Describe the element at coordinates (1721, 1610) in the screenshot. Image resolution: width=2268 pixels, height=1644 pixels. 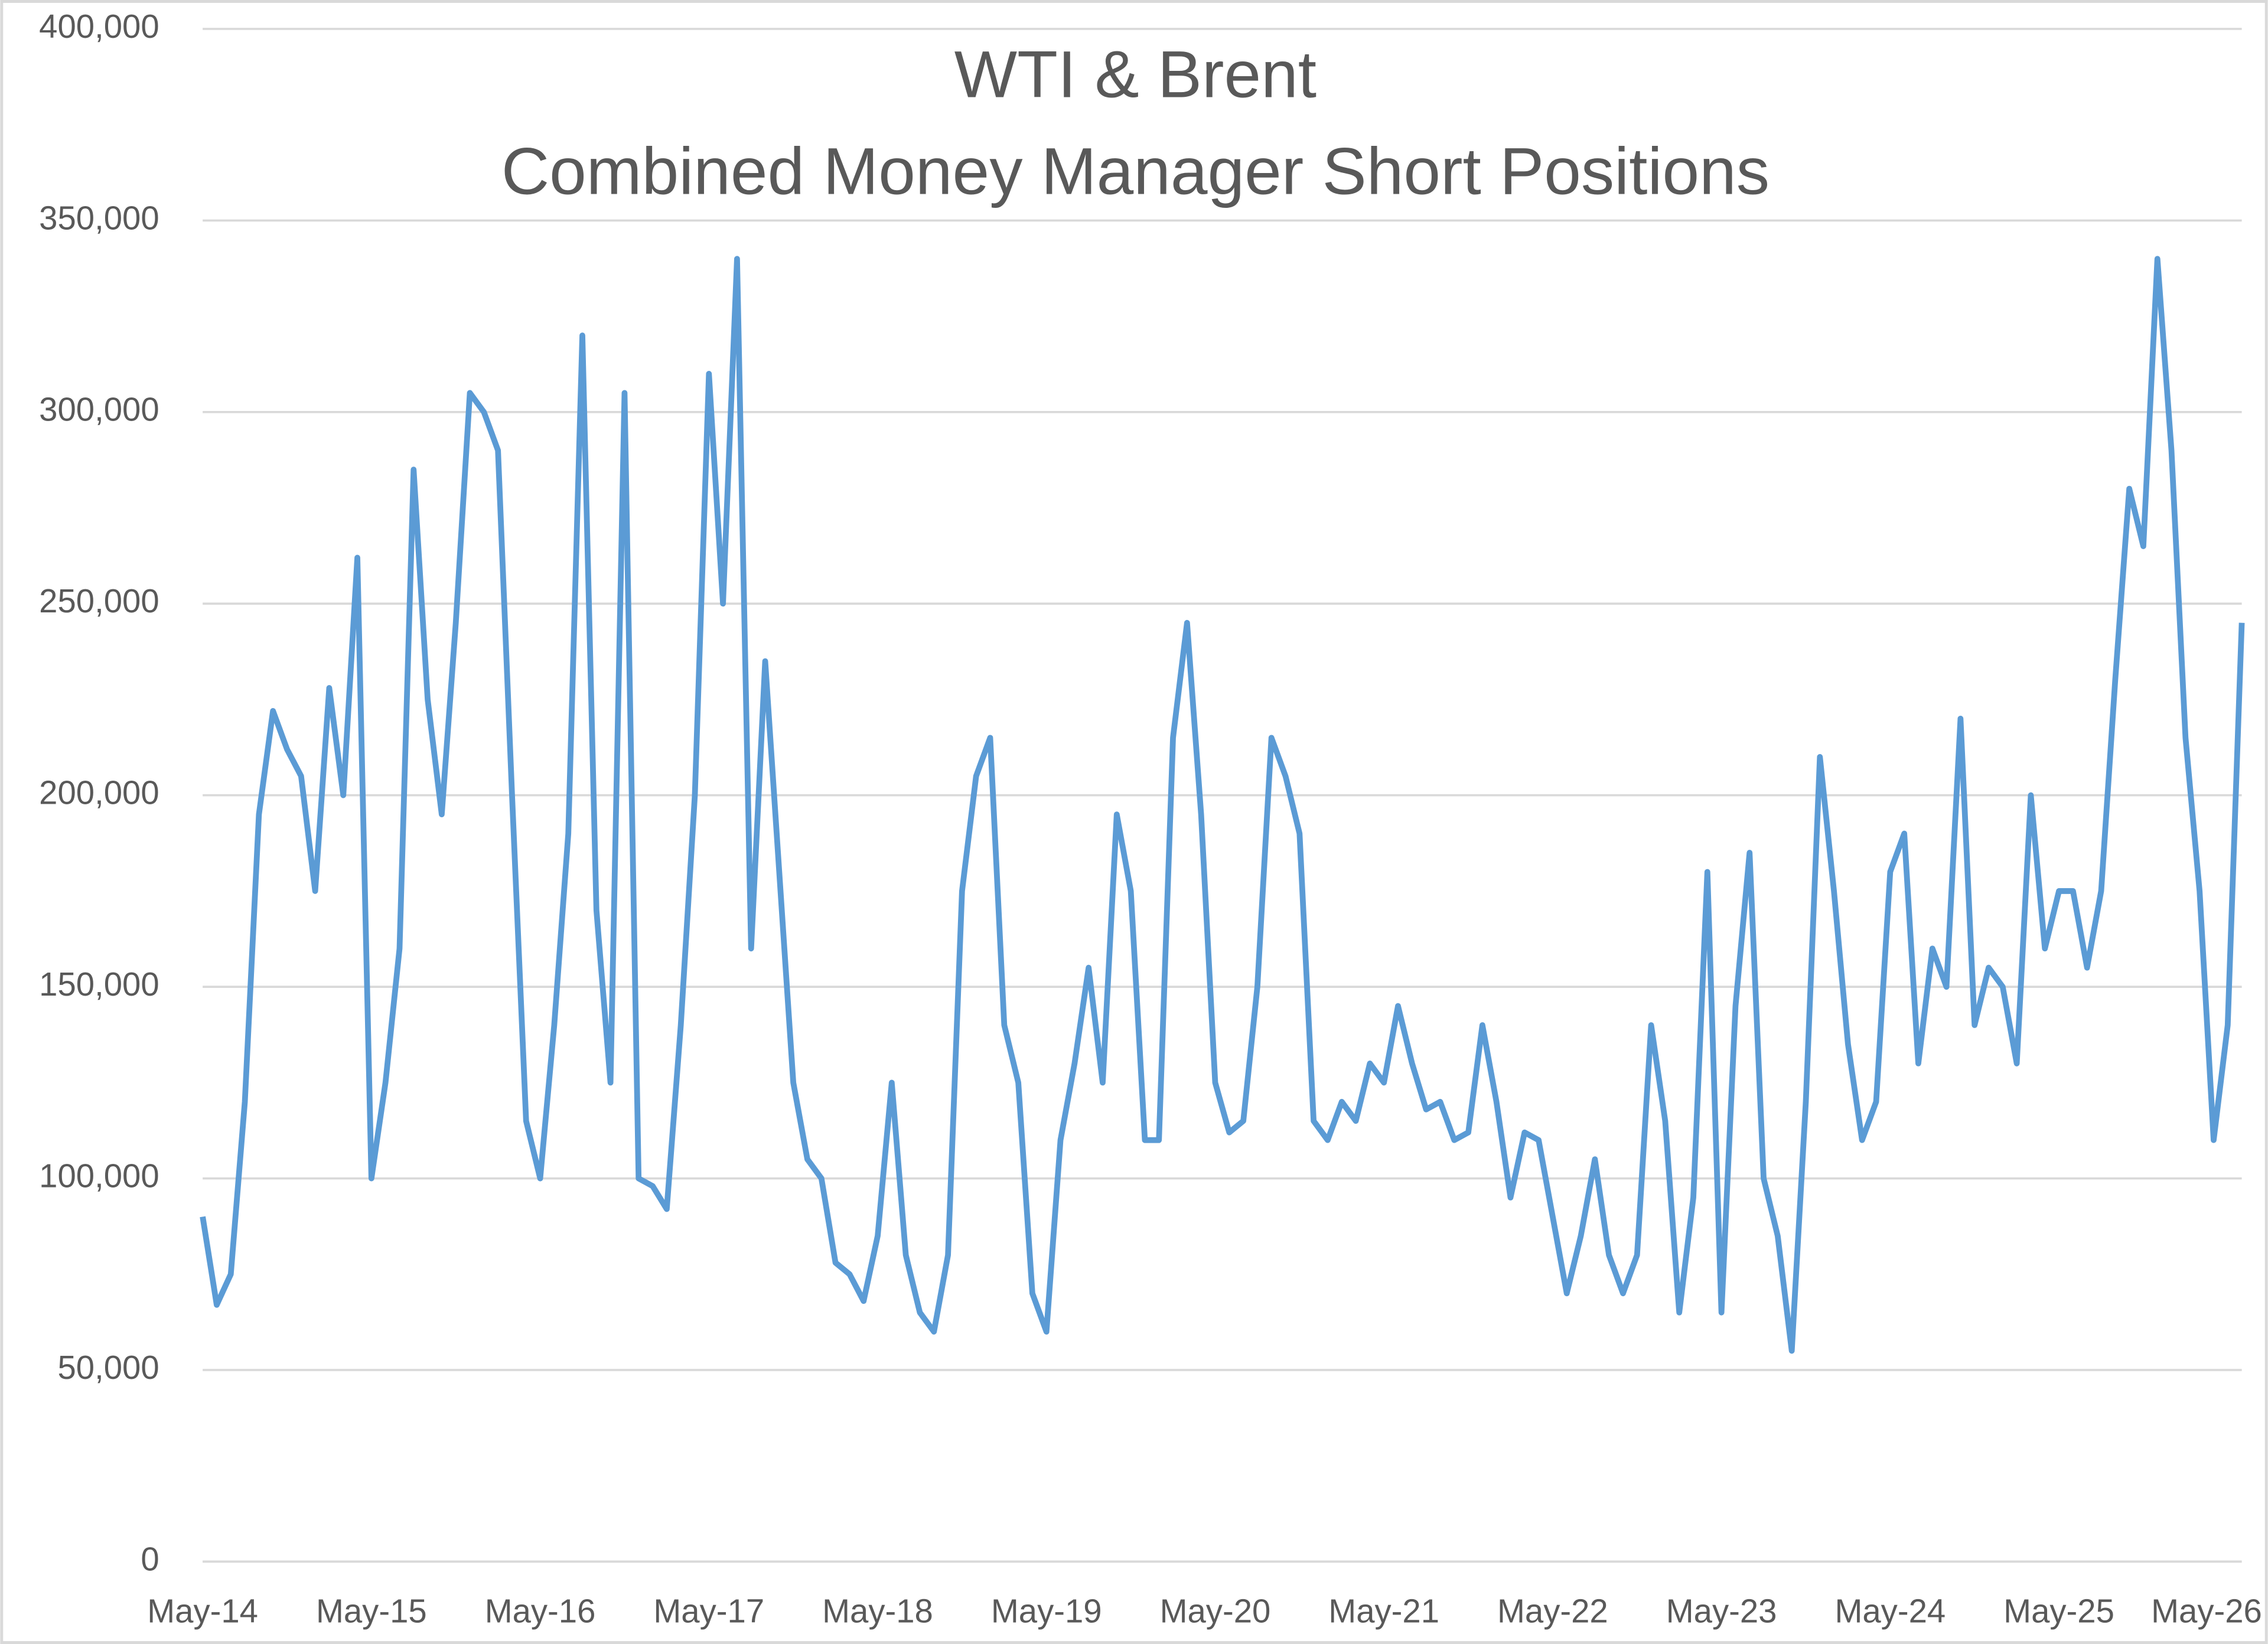
I see `x-tick-label: May-23` at that location.